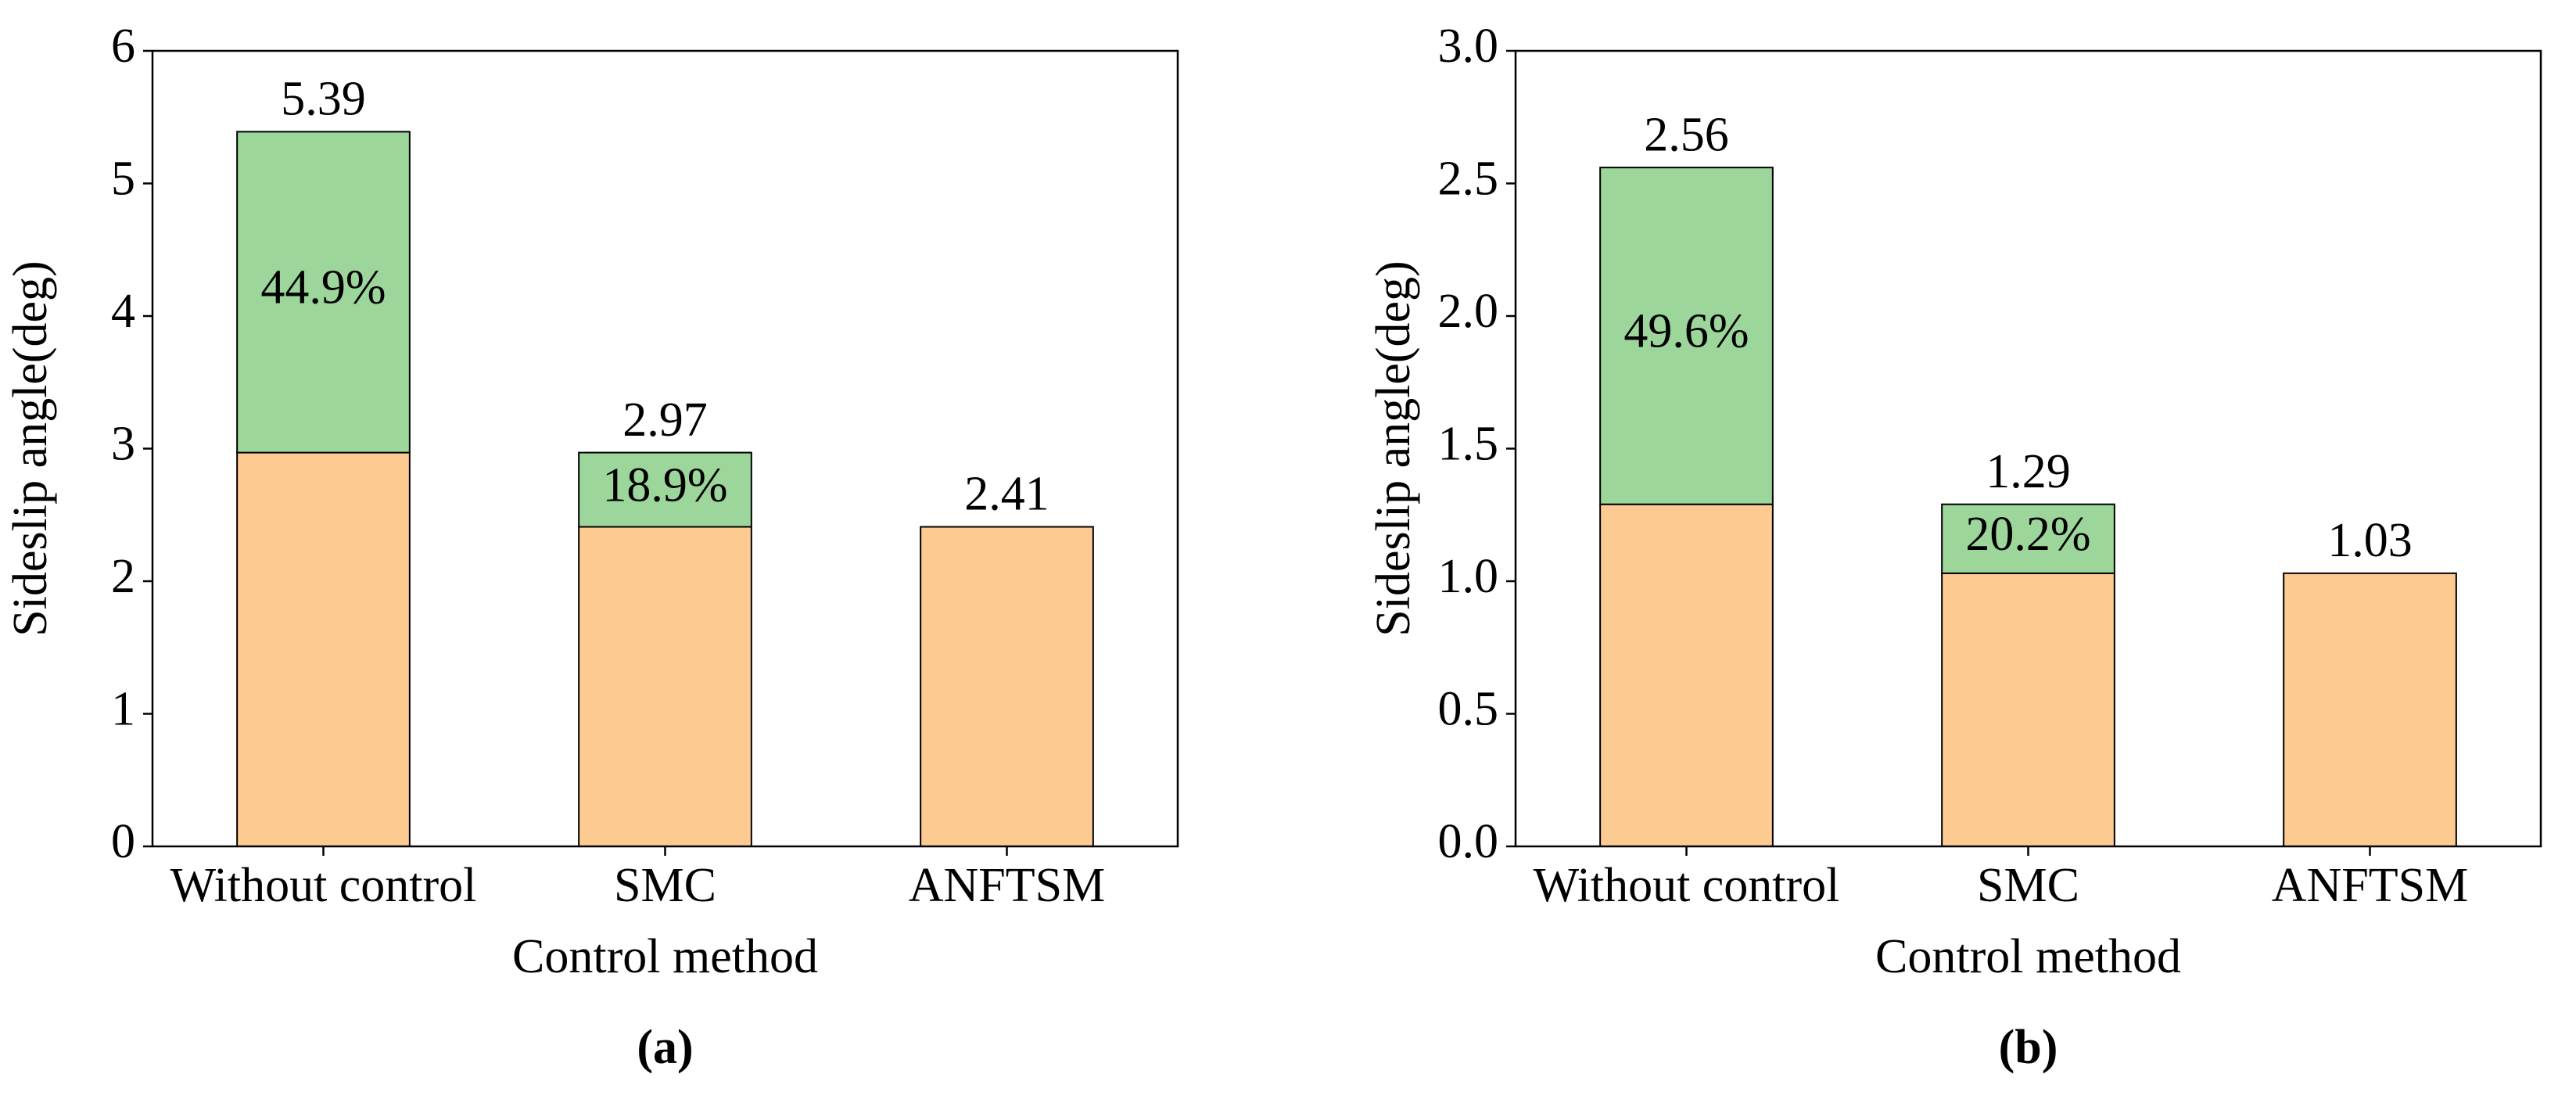 This screenshot has width=2576, height=1110. Describe the element at coordinates (1468, 311) in the screenshot. I see `y-tick-label: 2.0` at that location.